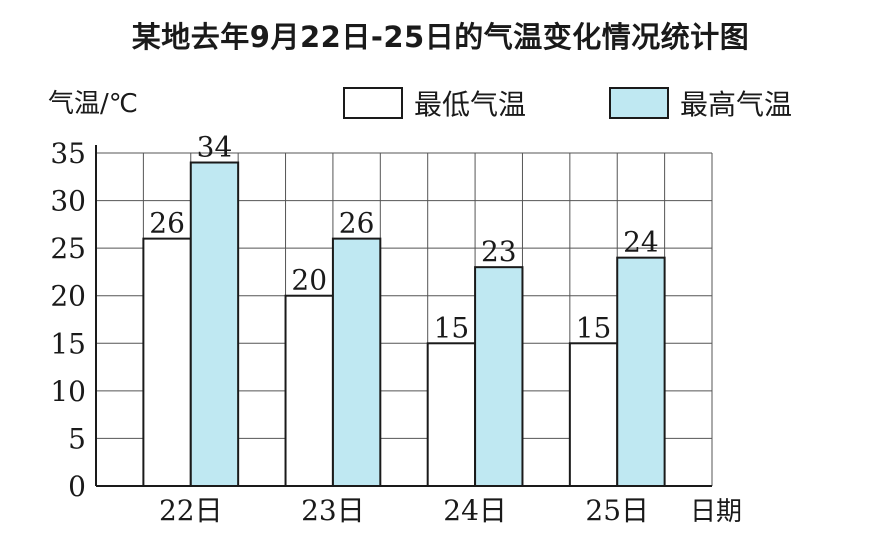 The width and height of the screenshot is (881, 545). I want to click on legend-swatch-max, so click(639, 103).